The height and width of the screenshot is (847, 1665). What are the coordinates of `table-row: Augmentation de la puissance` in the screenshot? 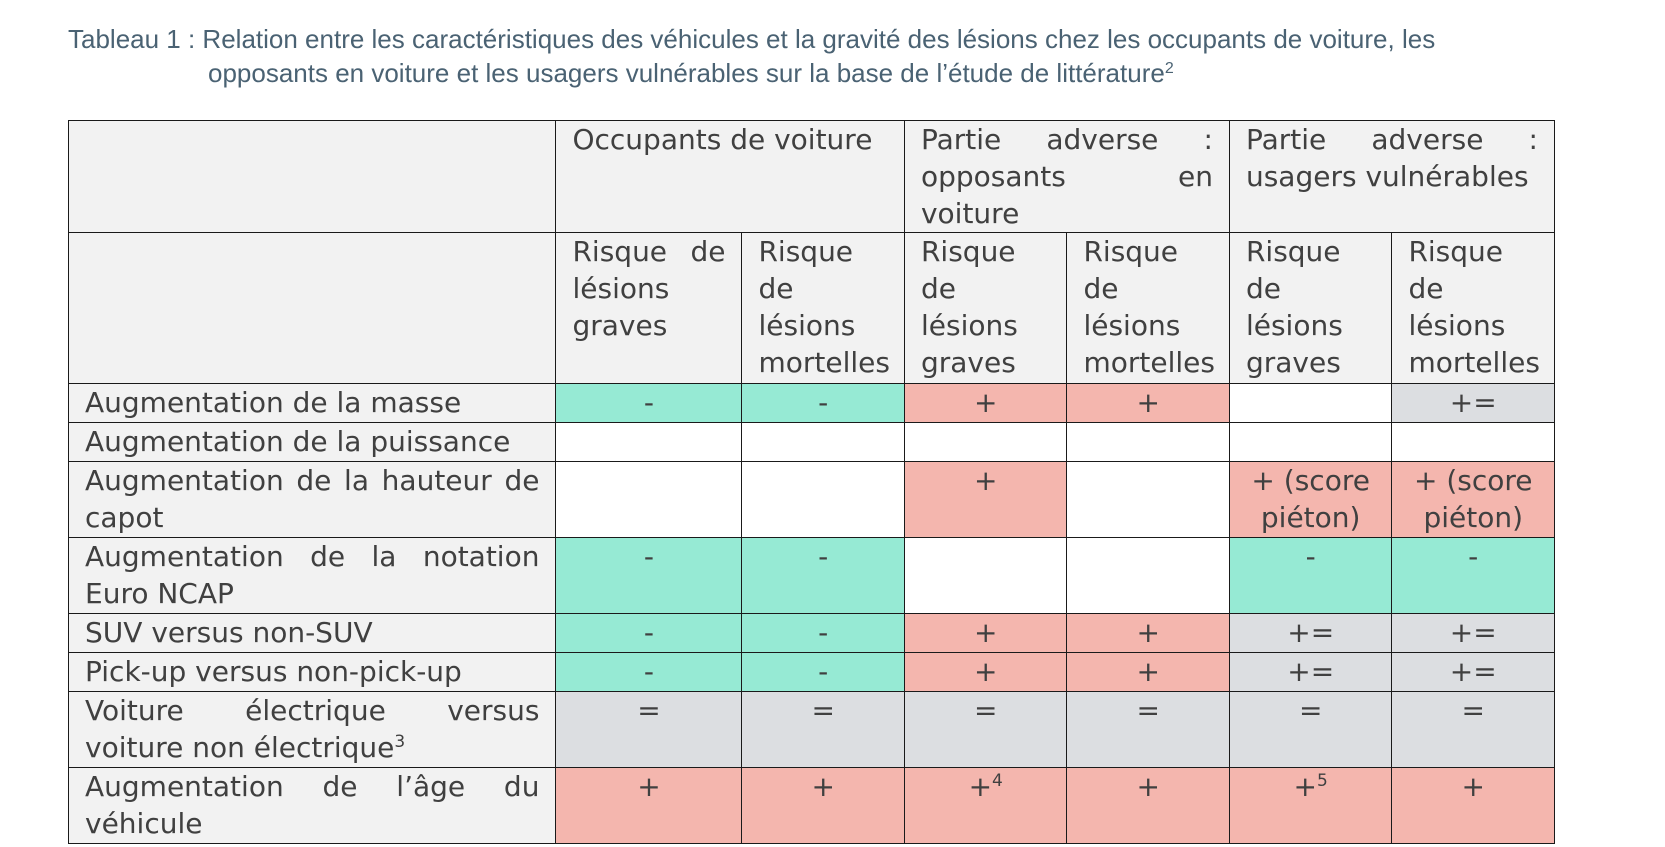 It's located at (811, 442).